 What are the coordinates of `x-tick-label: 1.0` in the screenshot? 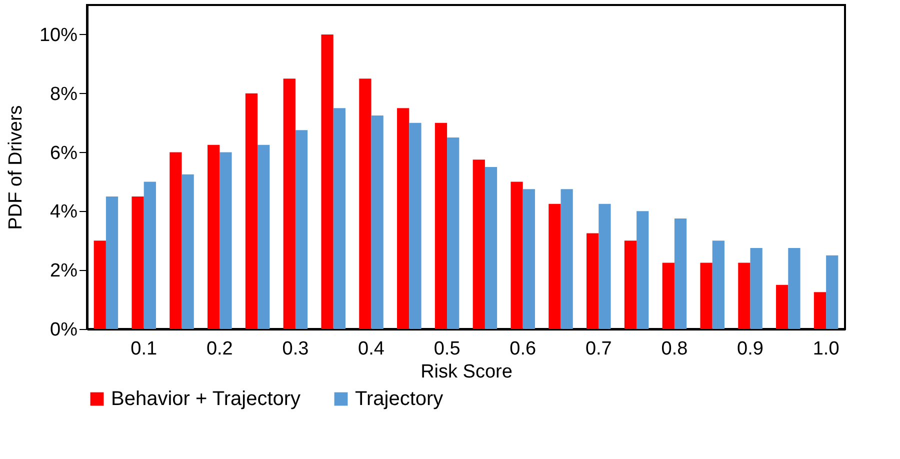 It's located at (826, 349).